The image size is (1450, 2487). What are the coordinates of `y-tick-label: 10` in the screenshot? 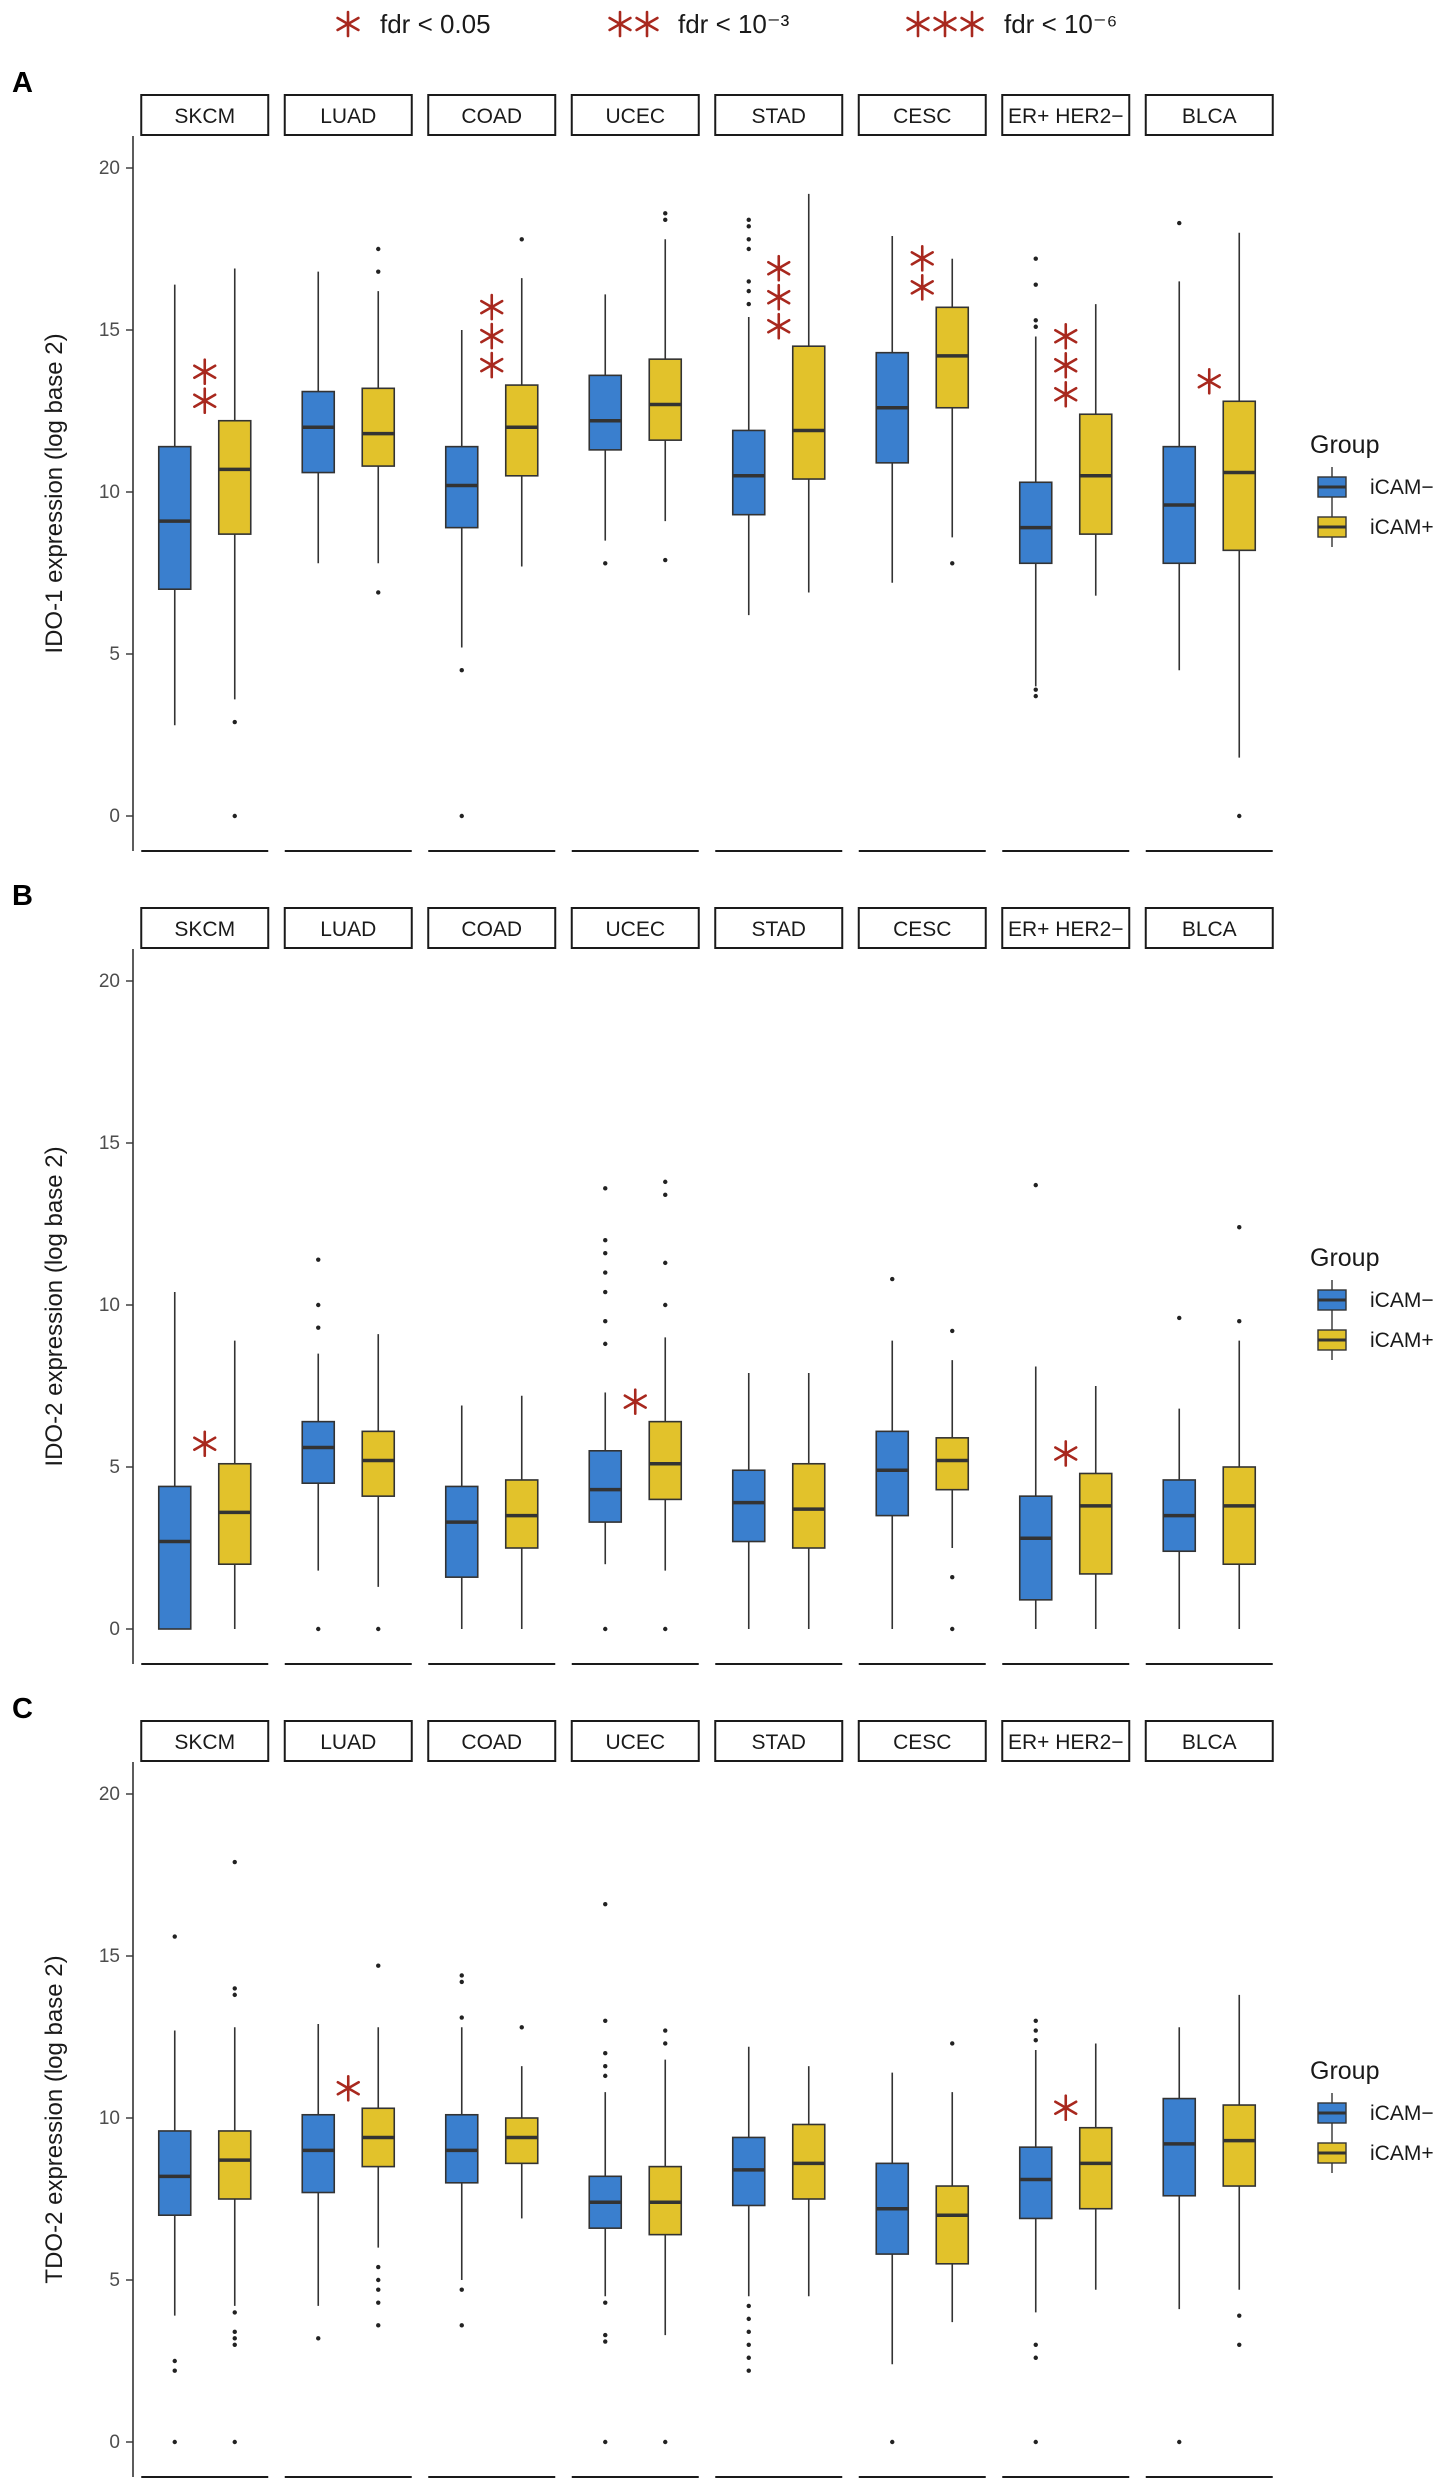 It's located at (109, 492).